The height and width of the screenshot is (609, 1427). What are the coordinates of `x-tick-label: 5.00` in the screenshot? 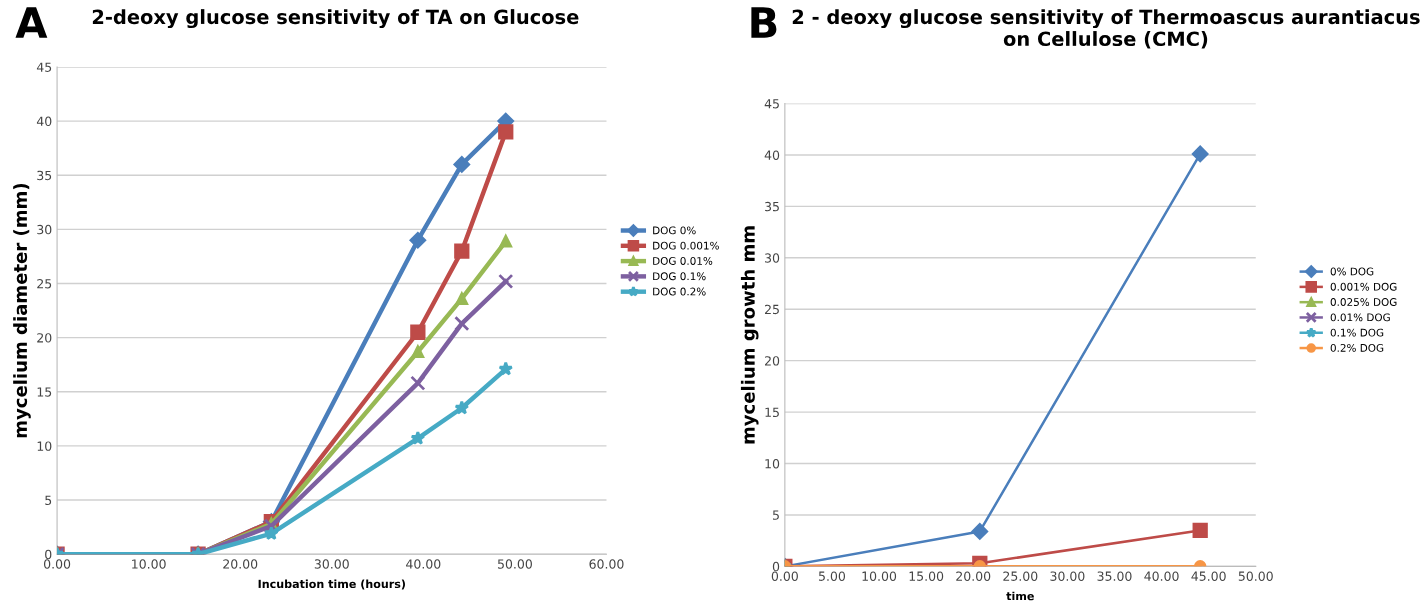 It's located at (832, 576).